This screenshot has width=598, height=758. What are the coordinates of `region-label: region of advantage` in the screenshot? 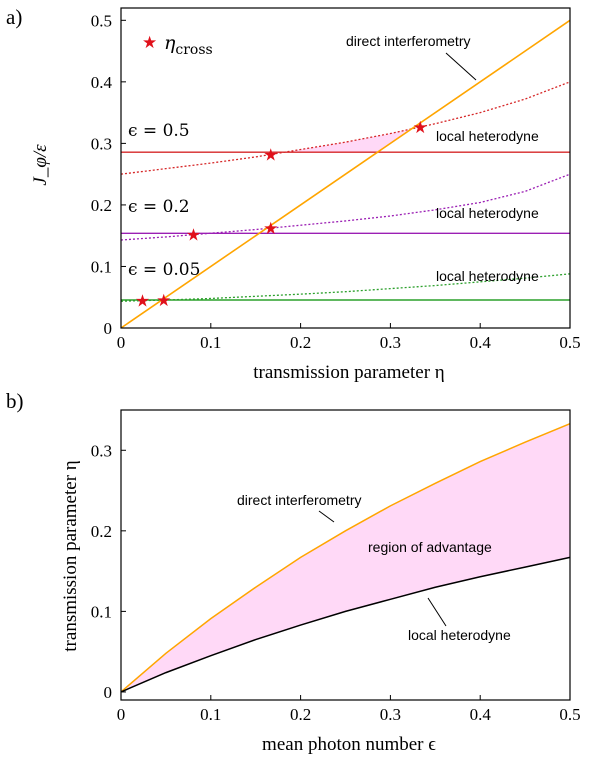 It's located at (430, 547).